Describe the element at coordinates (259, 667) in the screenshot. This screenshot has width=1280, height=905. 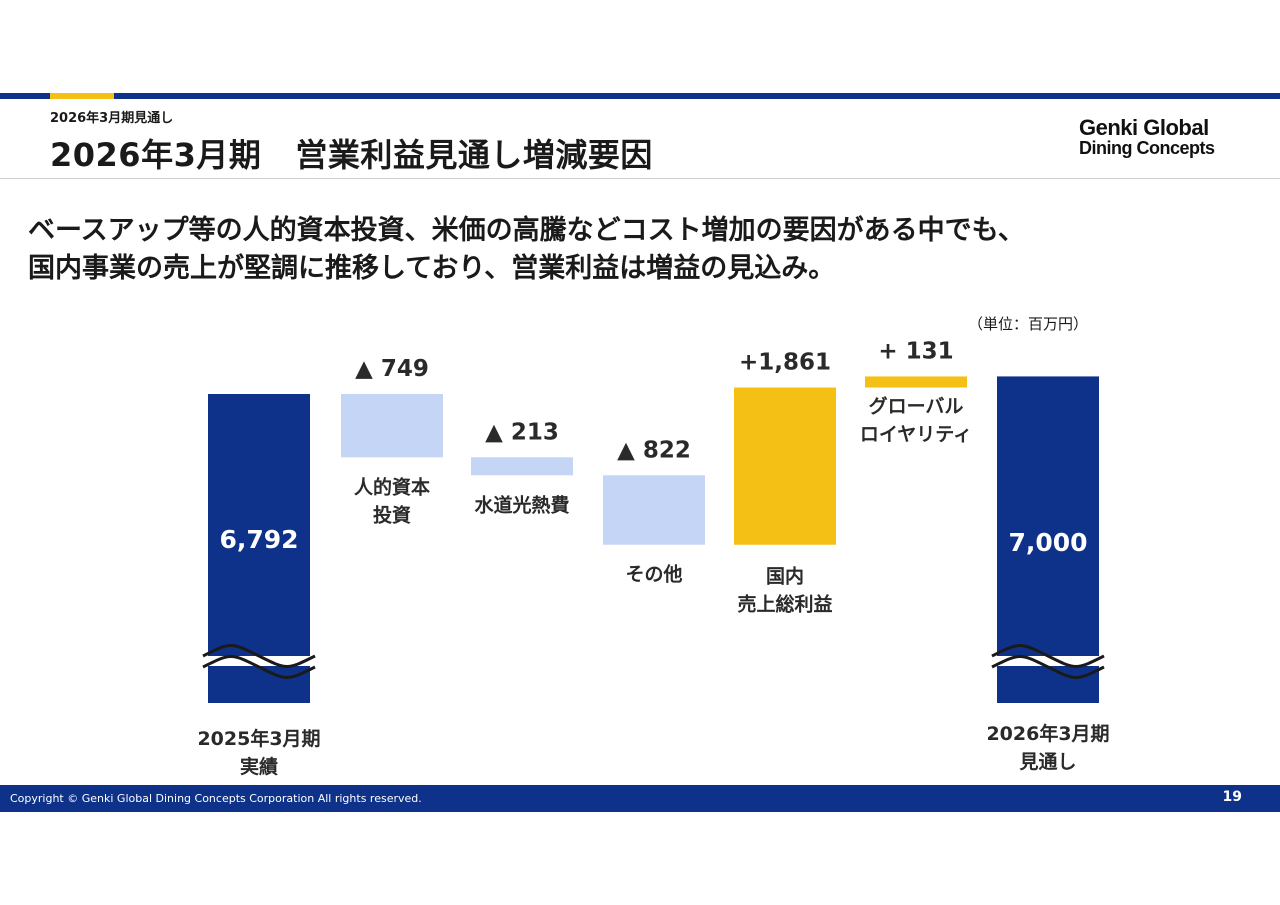
I see `bar-start-break-wave-bottom` at that location.